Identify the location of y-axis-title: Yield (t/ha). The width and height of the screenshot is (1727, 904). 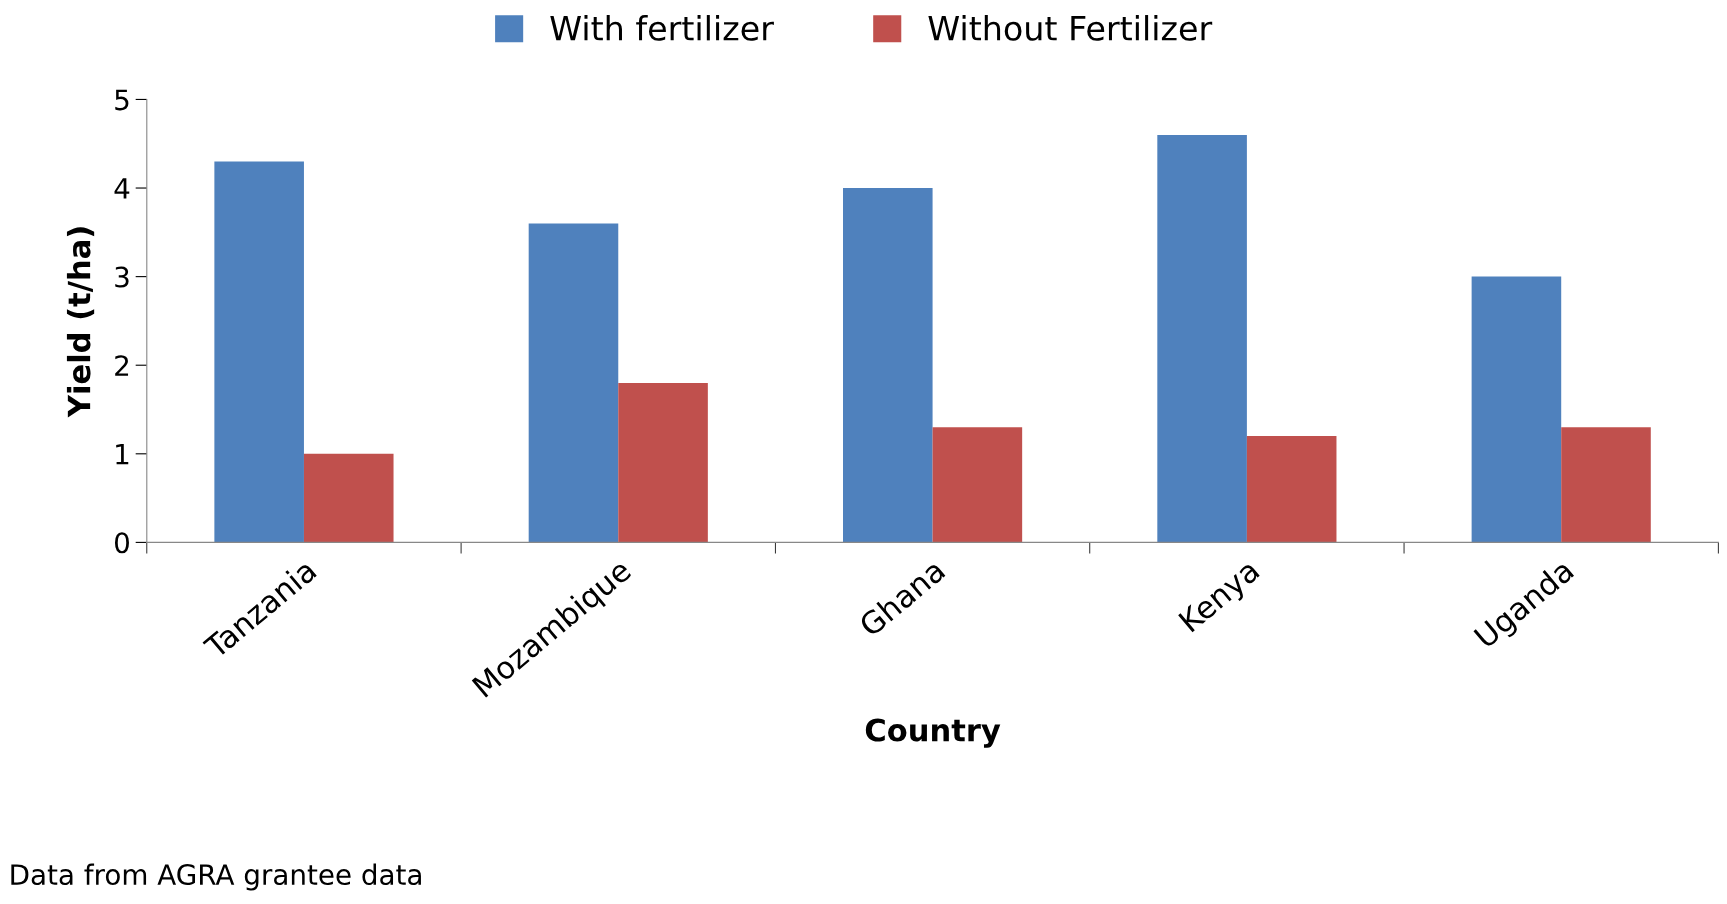
(80, 322).